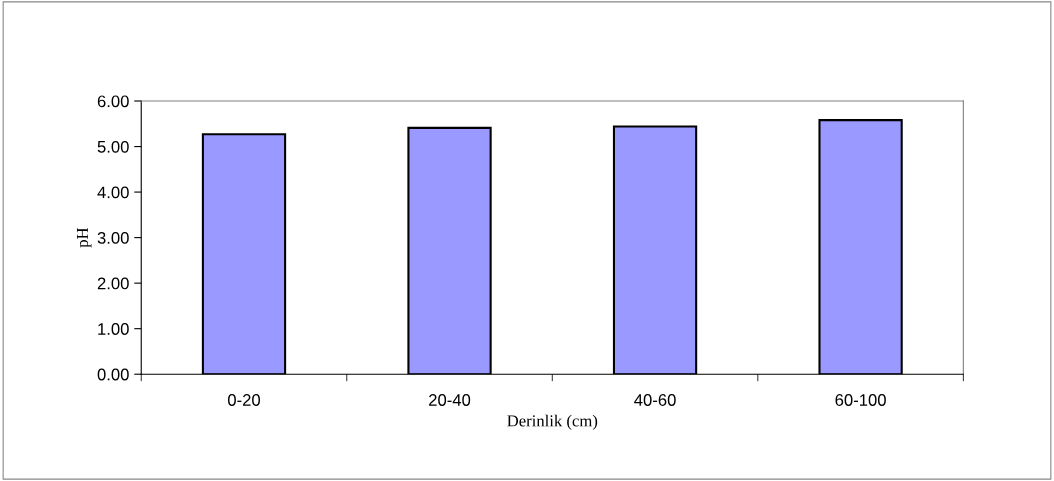 Image resolution: width=1054 pixels, height=481 pixels. I want to click on y-axis-title: pH, so click(84, 237).